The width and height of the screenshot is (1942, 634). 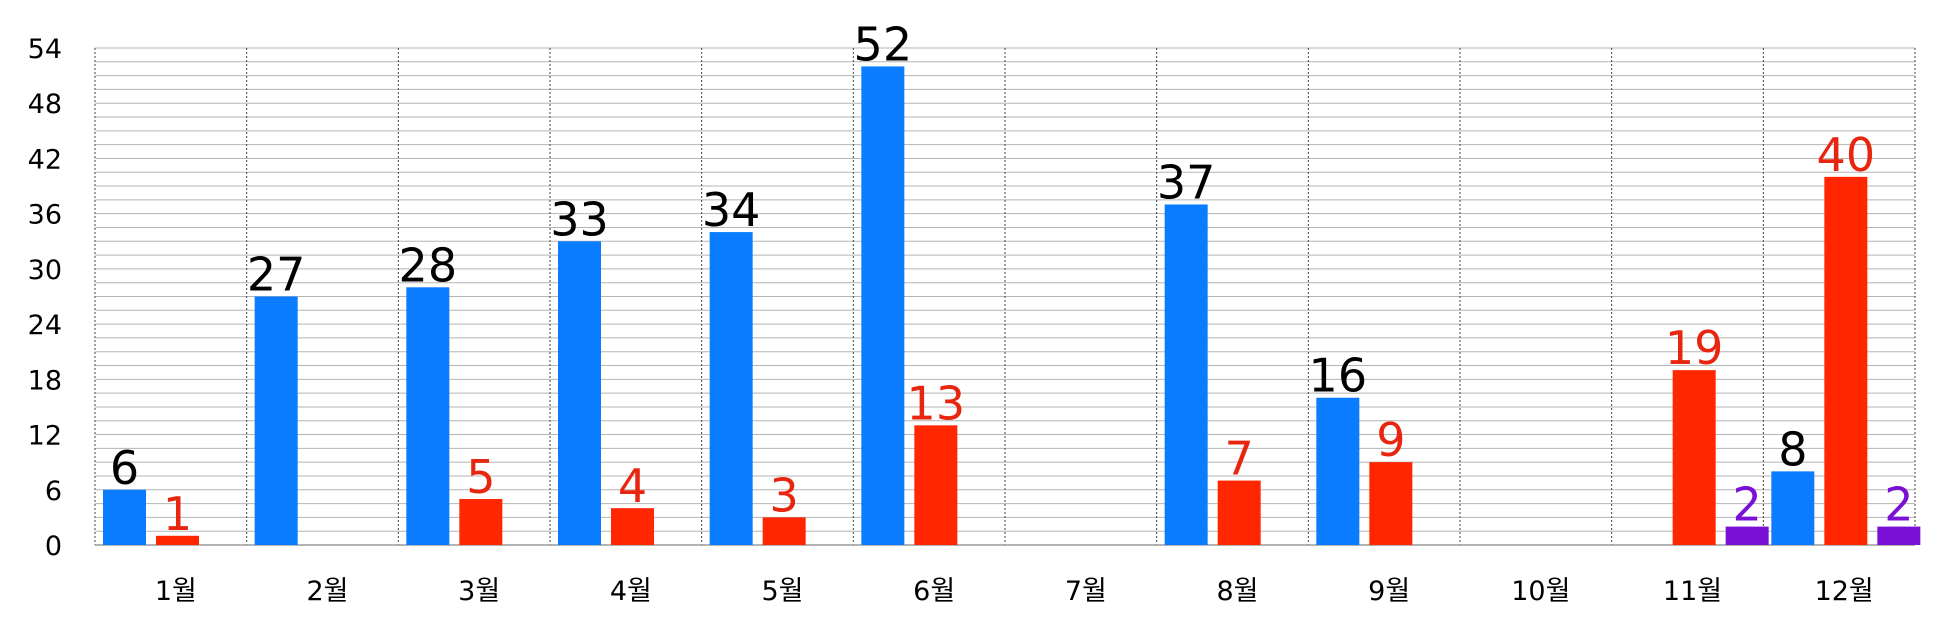 What do you see at coordinates (1846, 155) in the screenshot?
I see `data-label: 40` at bounding box center [1846, 155].